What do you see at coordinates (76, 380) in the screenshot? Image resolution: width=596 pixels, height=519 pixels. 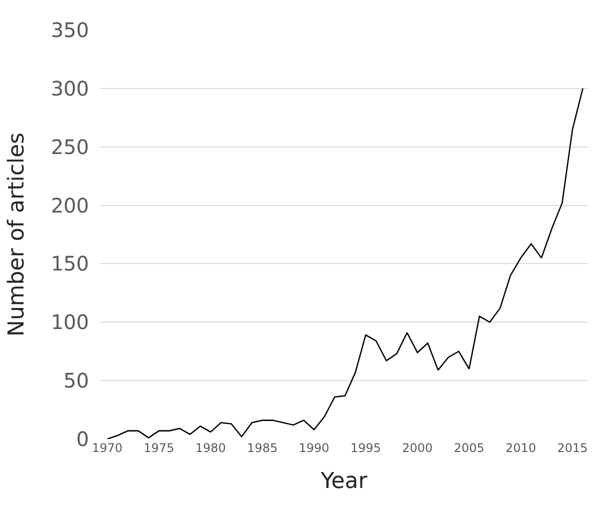 I see `y-tick-label: 50` at bounding box center [76, 380].